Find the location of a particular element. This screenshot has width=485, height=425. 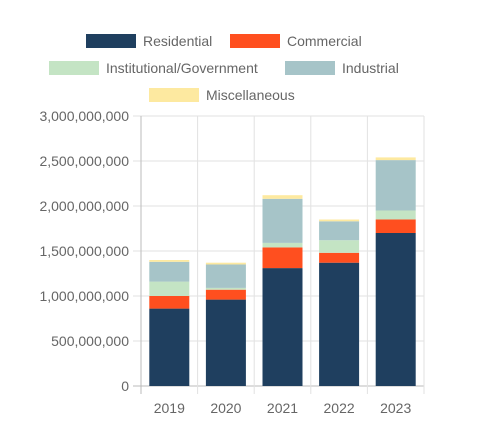

y-tick-label: 2,000,000,000 is located at coordinates (84, 206).